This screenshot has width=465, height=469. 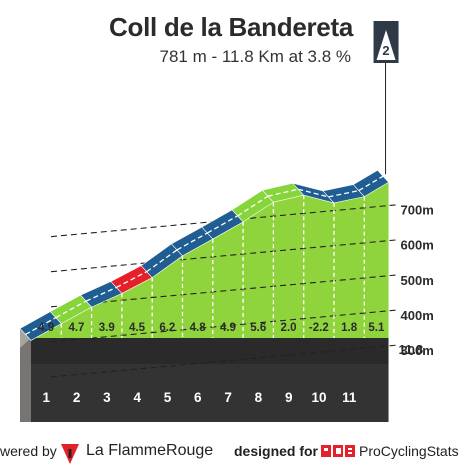 I want to click on terrain-side-face, so click(x=25, y=375).